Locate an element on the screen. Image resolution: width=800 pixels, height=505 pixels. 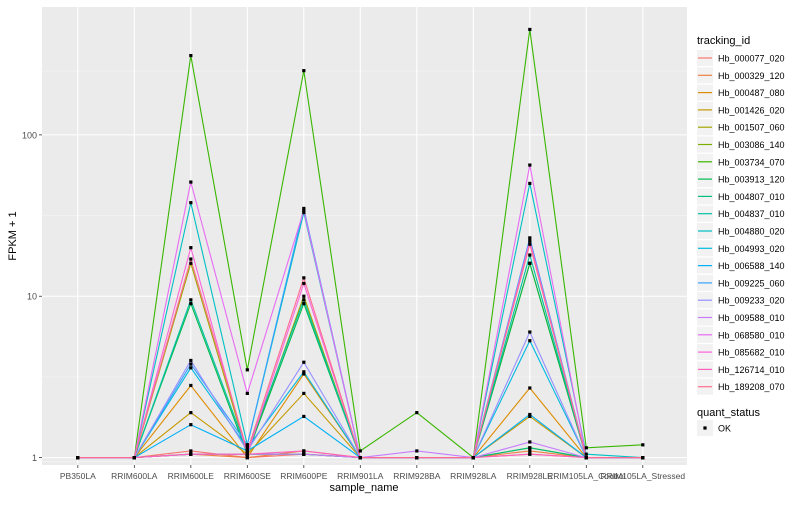
legend-label: Hb_009233_020 is located at coordinates (751, 301).